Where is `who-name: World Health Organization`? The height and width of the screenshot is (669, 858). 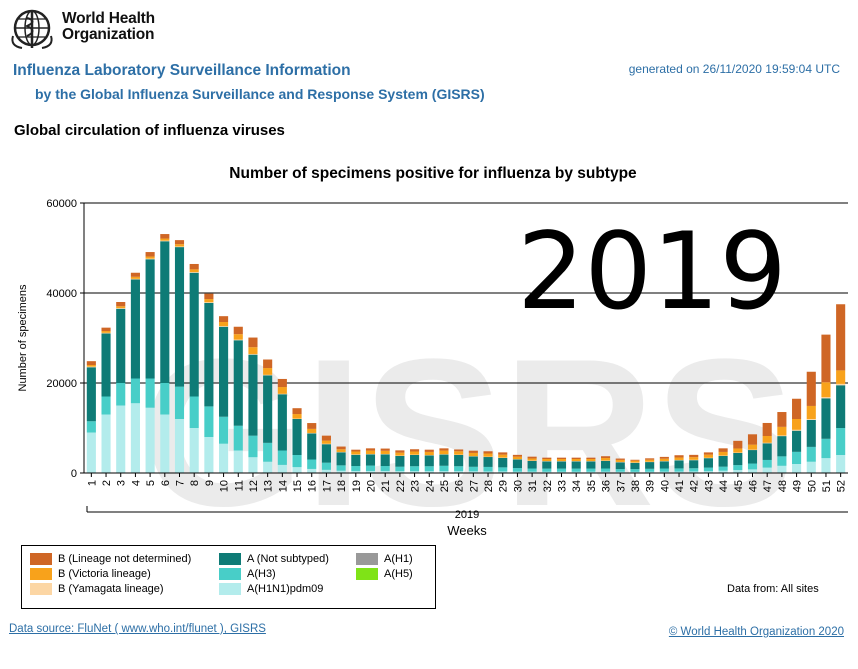 who-name: World Health Organization is located at coordinates (108, 27).